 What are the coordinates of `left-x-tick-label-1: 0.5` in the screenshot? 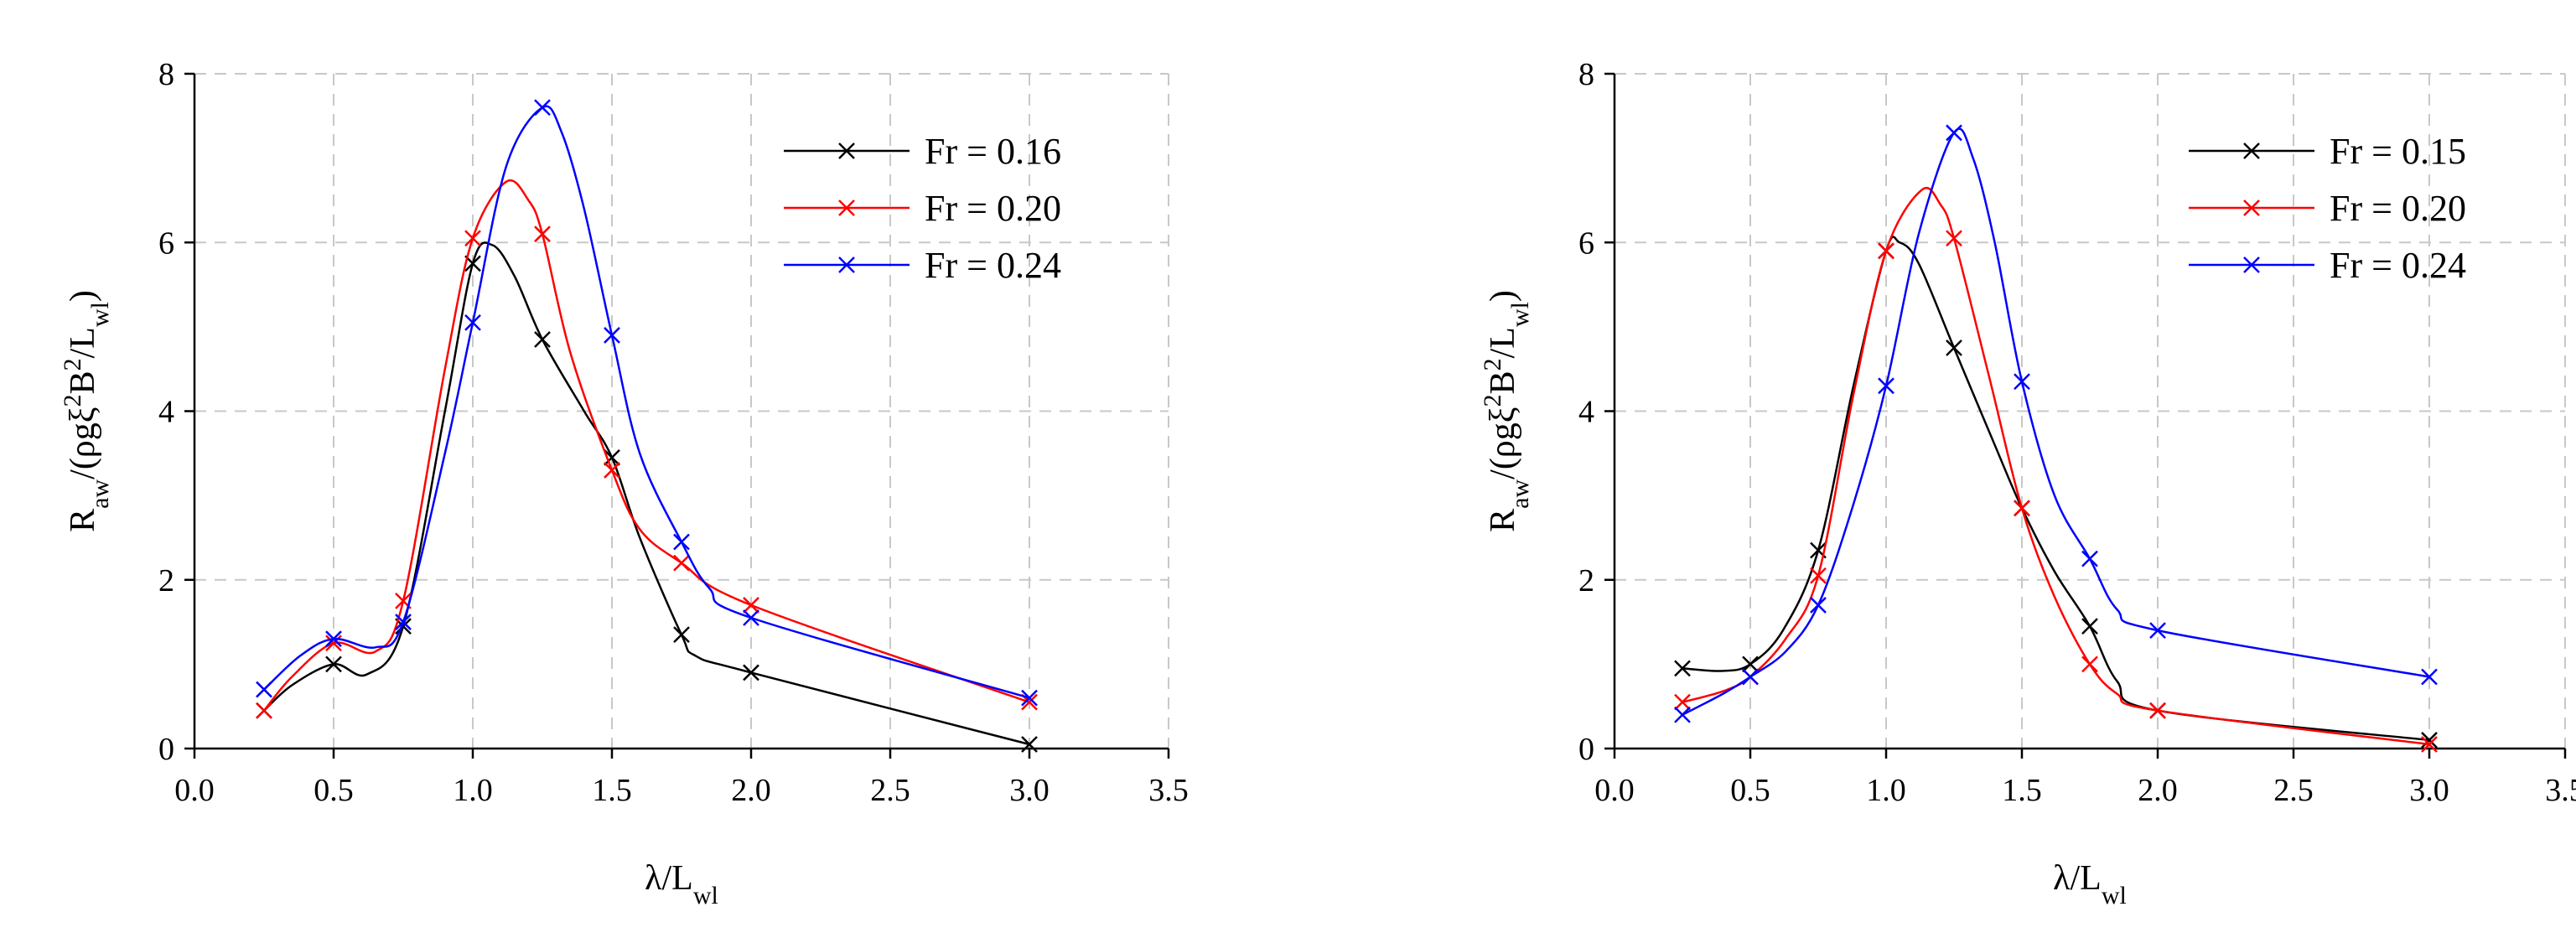 It's located at (334, 790).